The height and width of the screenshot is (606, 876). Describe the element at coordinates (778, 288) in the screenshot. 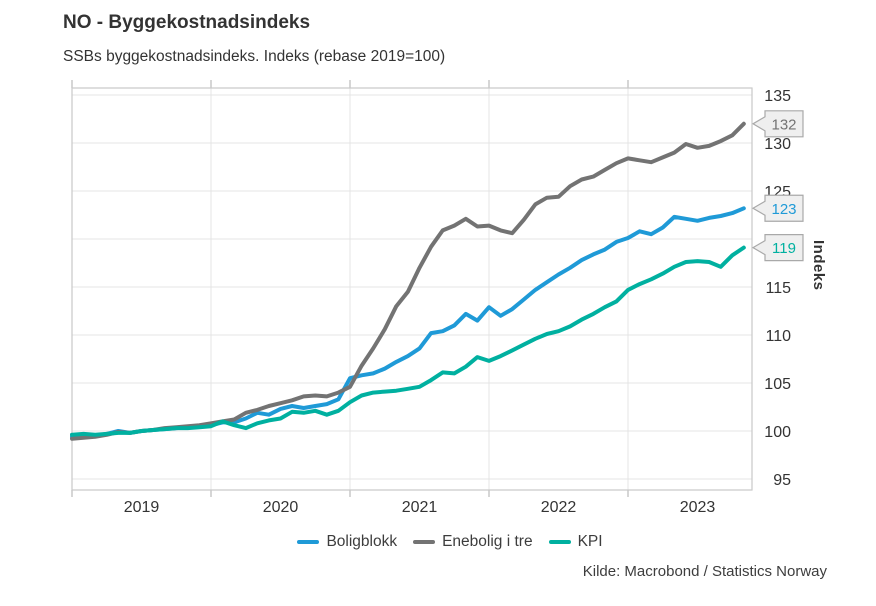

I see `y-tick-label: 115` at that location.